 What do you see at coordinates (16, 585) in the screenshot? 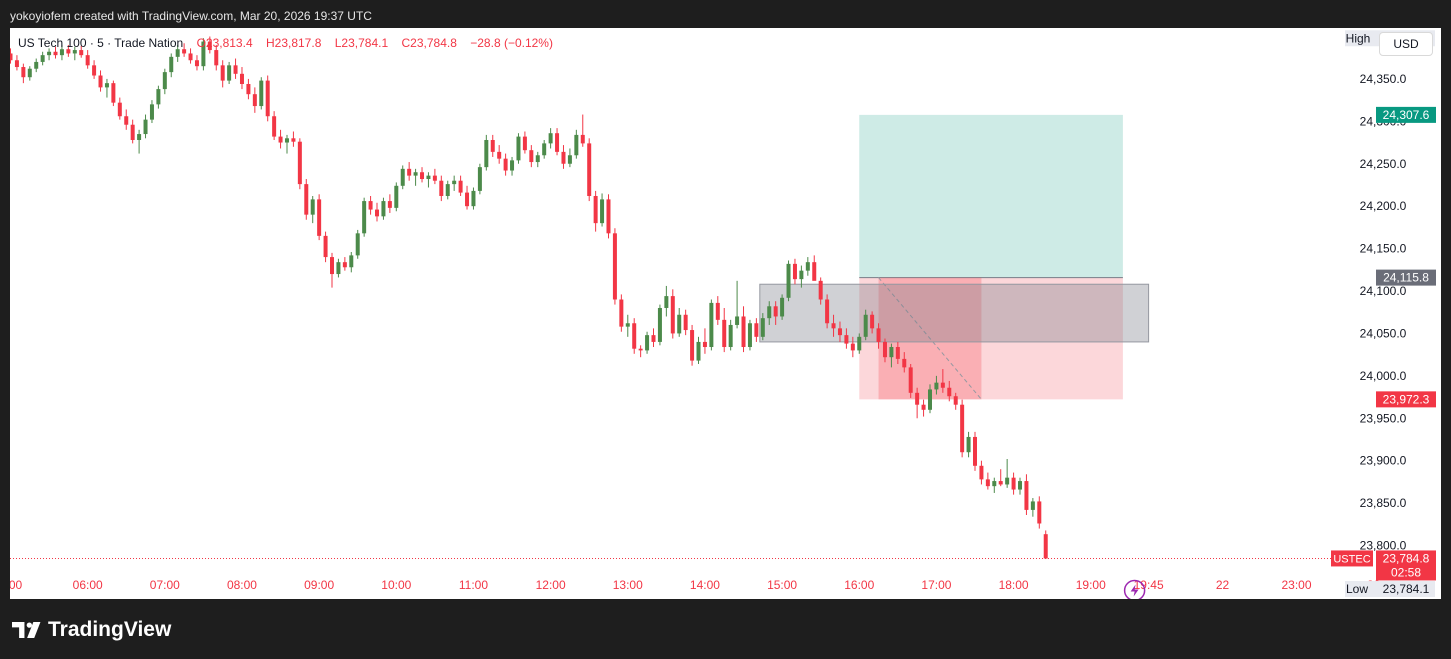
I see `x-tick-label: 5:00` at bounding box center [16, 585].